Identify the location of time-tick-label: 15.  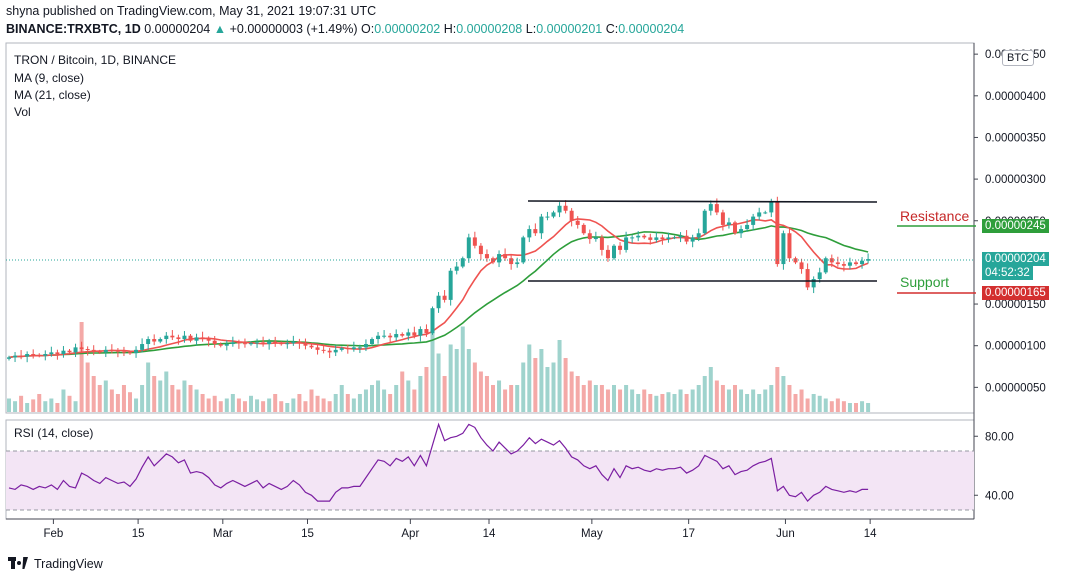
(138, 534).